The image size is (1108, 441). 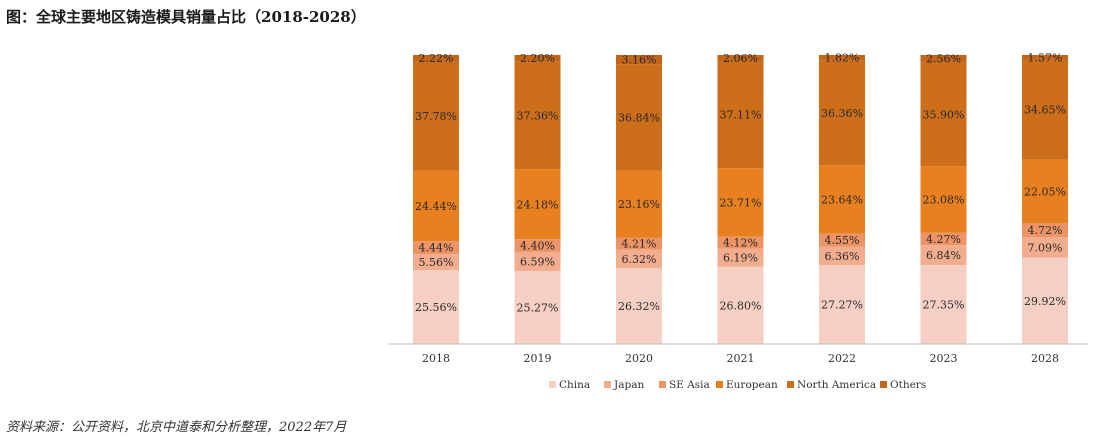 What do you see at coordinates (944, 200) in the screenshot?
I see `data-label-european-2023: 23.08%` at bounding box center [944, 200].